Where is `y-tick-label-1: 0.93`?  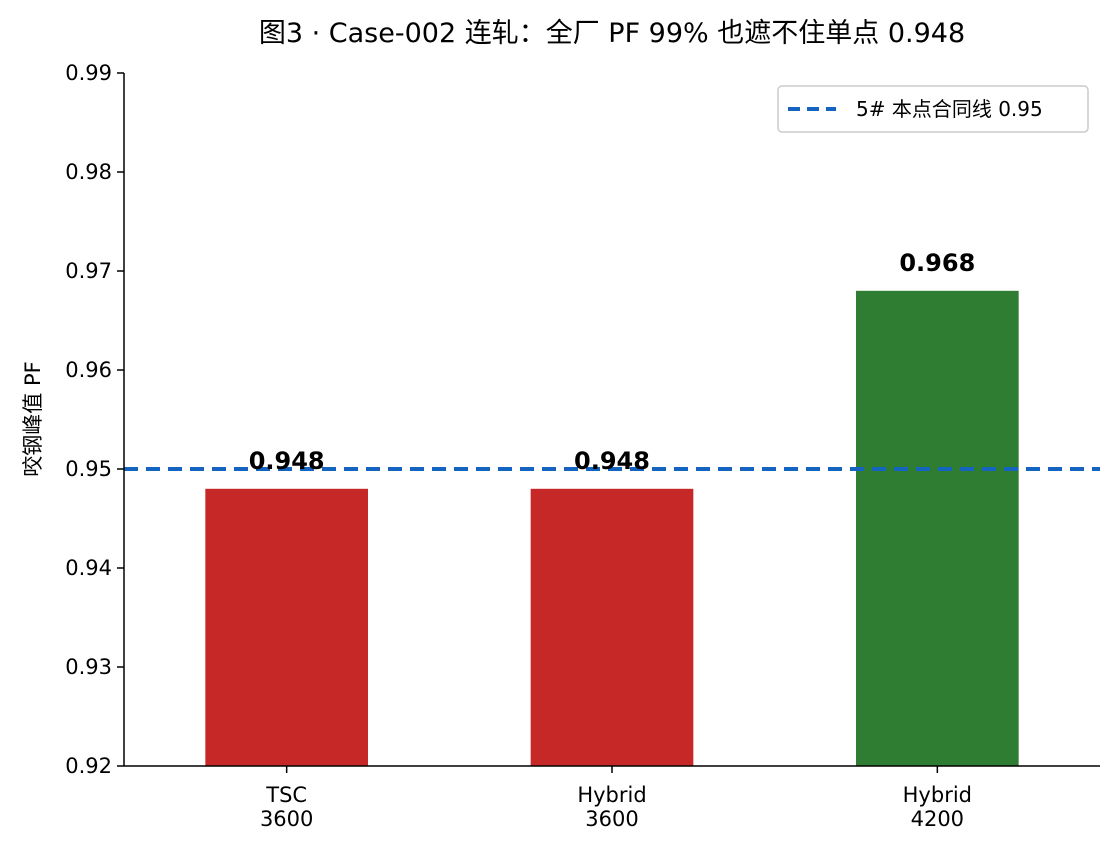 y-tick-label-1: 0.93 is located at coordinates (88, 667).